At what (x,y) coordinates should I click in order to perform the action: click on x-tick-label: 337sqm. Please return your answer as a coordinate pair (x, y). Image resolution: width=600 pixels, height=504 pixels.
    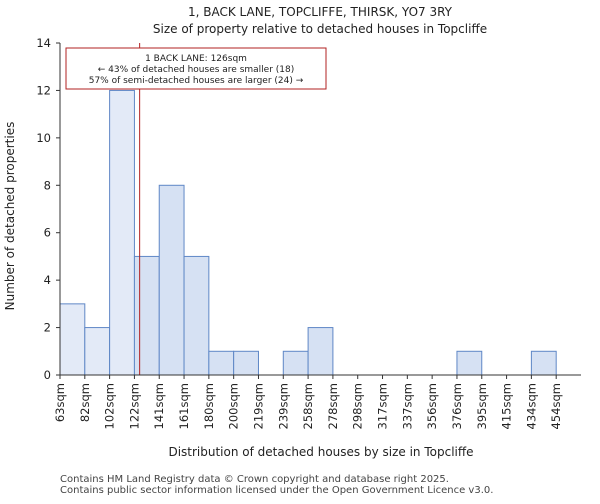
    Looking at the image, I should click on (407, 406).